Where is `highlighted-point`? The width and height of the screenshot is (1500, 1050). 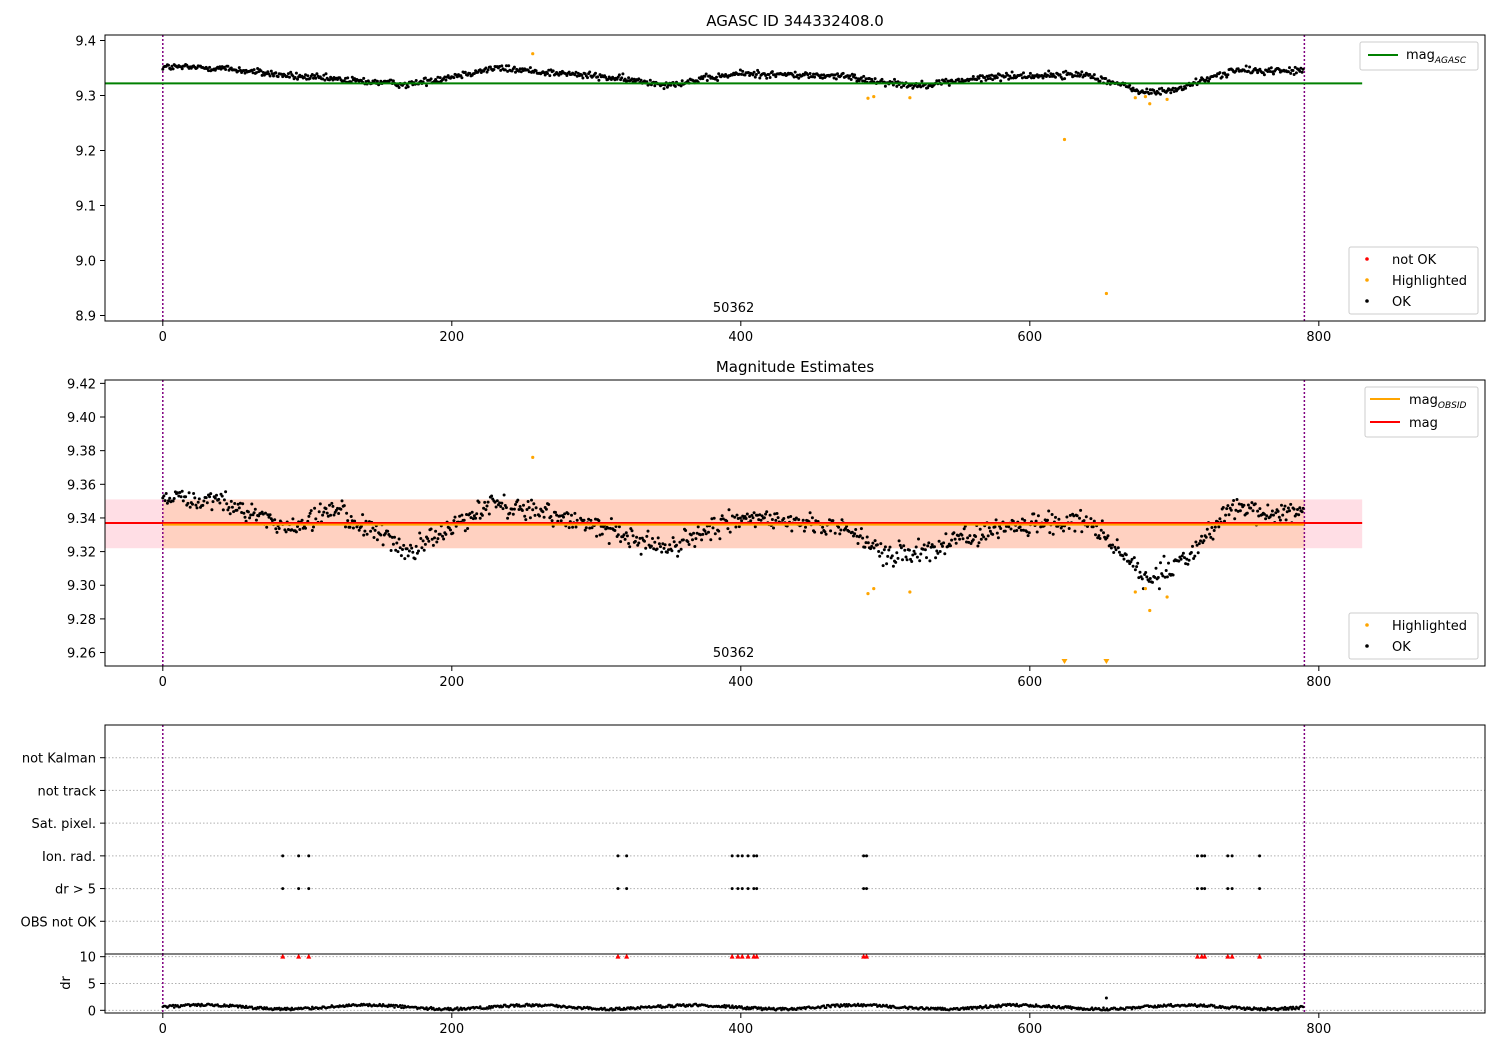
highlighted-point is located at coordinates (1150, 104).